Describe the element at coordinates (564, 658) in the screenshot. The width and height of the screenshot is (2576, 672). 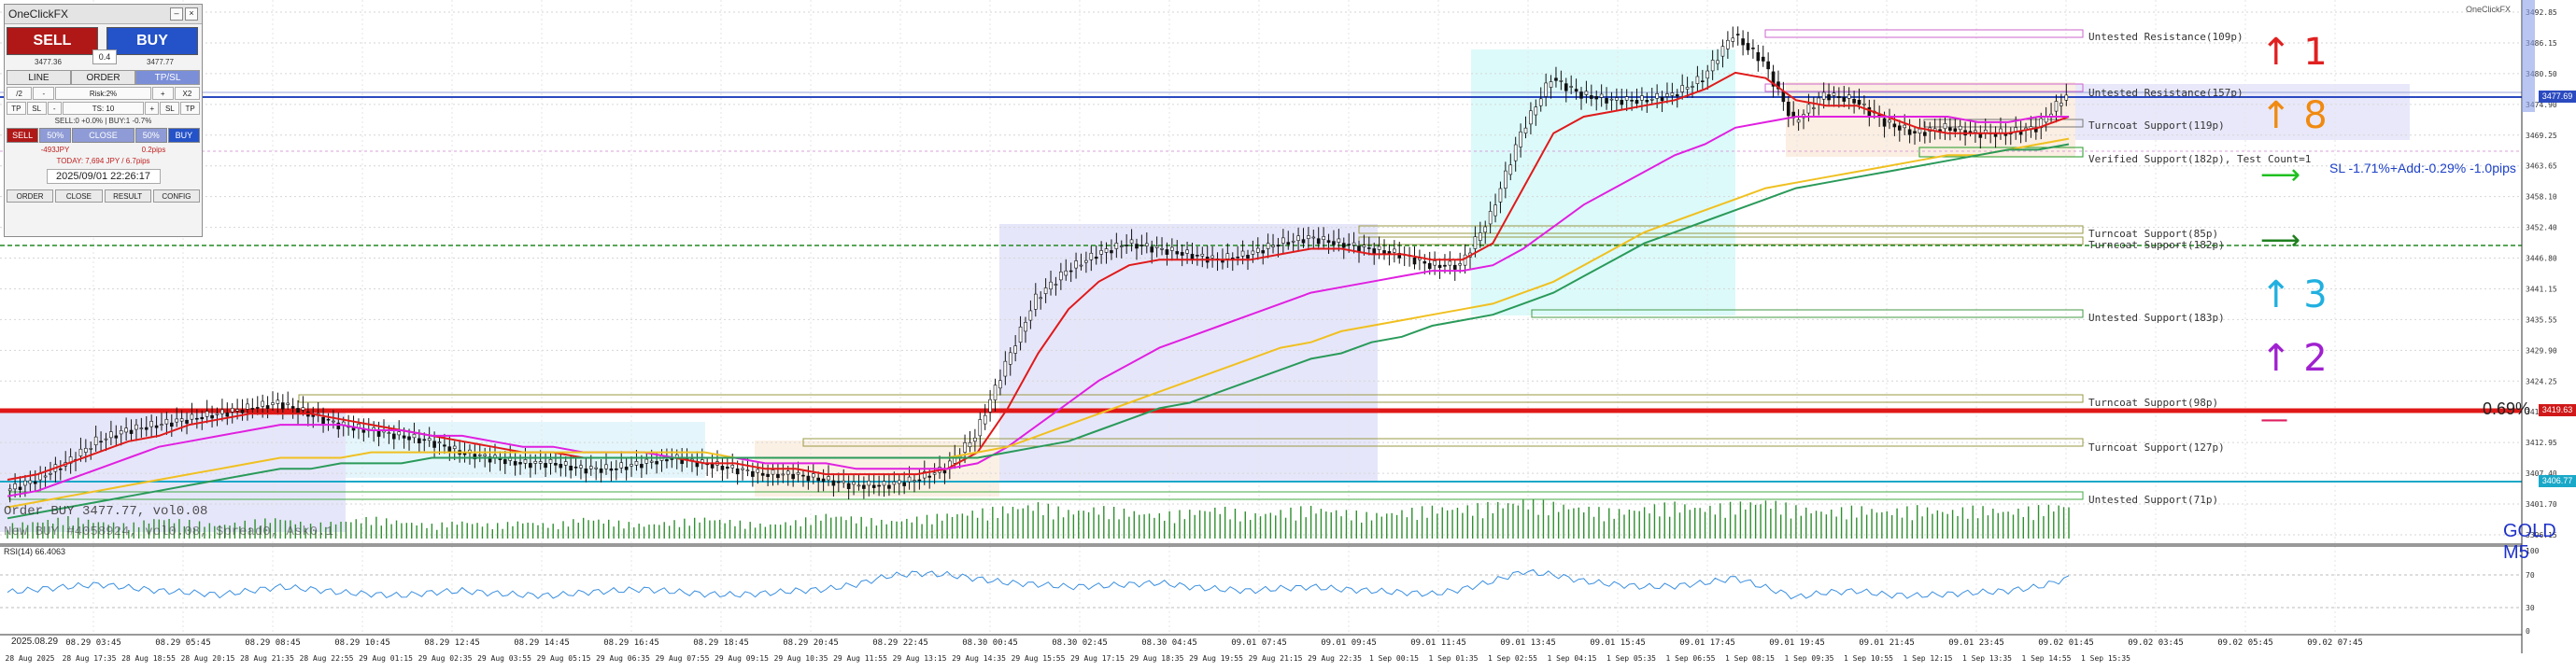
I see `time-tick-label-sub: 29 Aug 05:15` at that location.